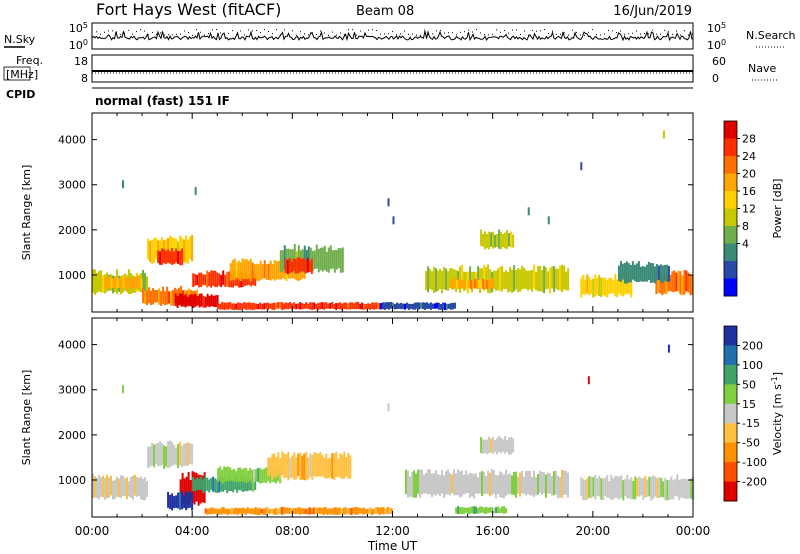 Image resolution: width=800 pixels, height=554 pixels. What do you see at coordinates (392, 36) in the screenshot?
I see `nsky-trace` at bounding box center [392, 36].